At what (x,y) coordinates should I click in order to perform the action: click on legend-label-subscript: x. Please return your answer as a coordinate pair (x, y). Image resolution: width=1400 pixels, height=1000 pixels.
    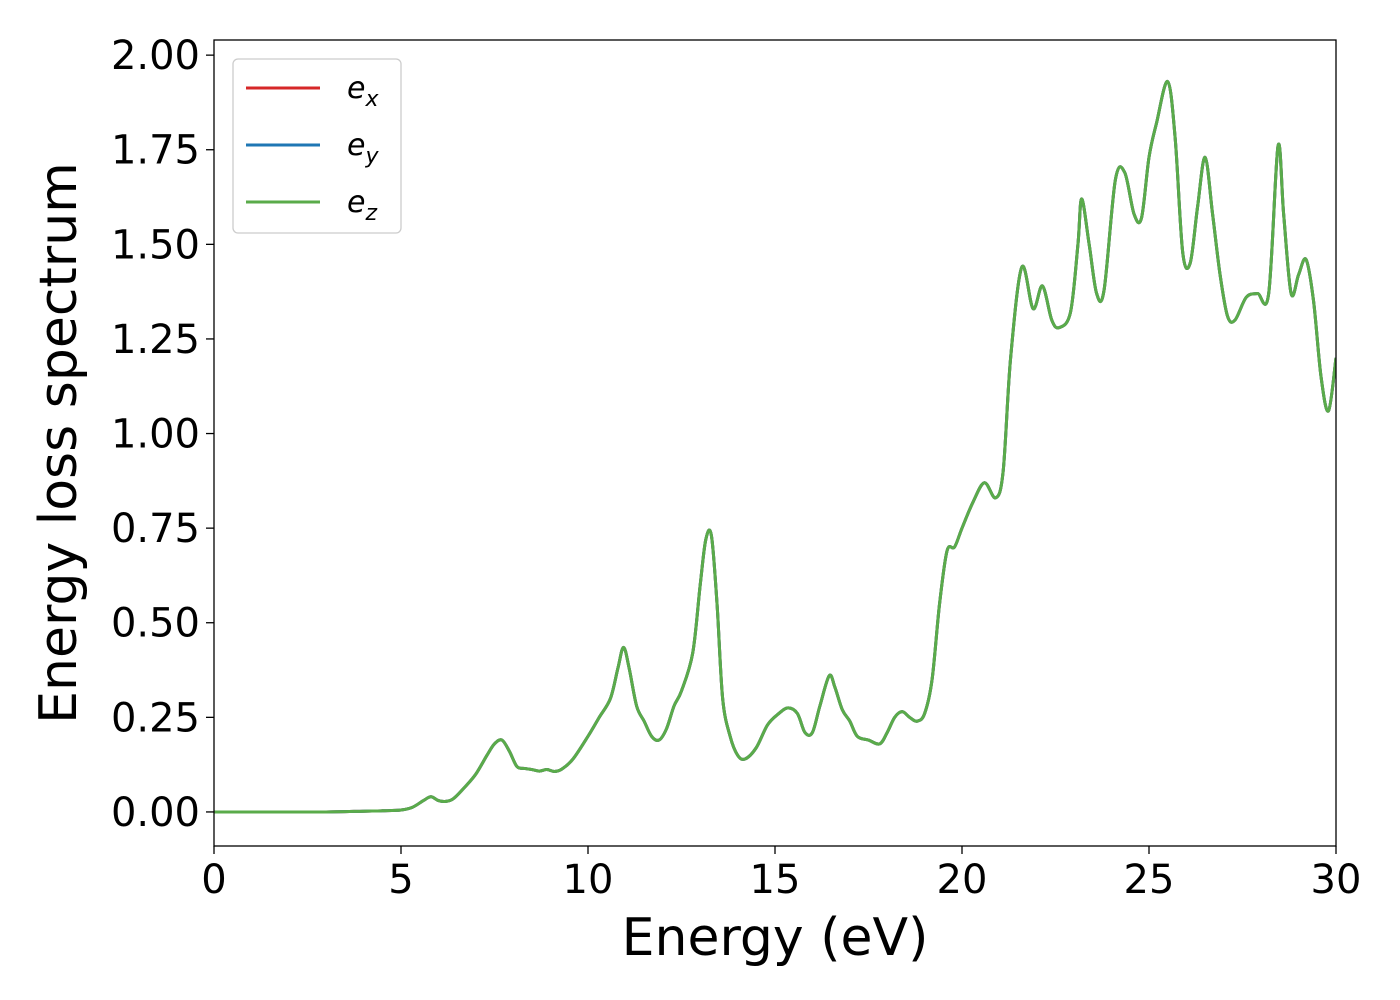
    Looking at the image, I should click on (371, 99).